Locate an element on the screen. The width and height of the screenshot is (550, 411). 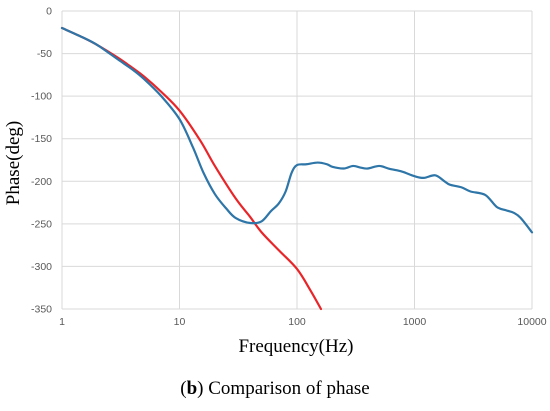
y-tick-label: -350 is located at coordinates (41, 310).